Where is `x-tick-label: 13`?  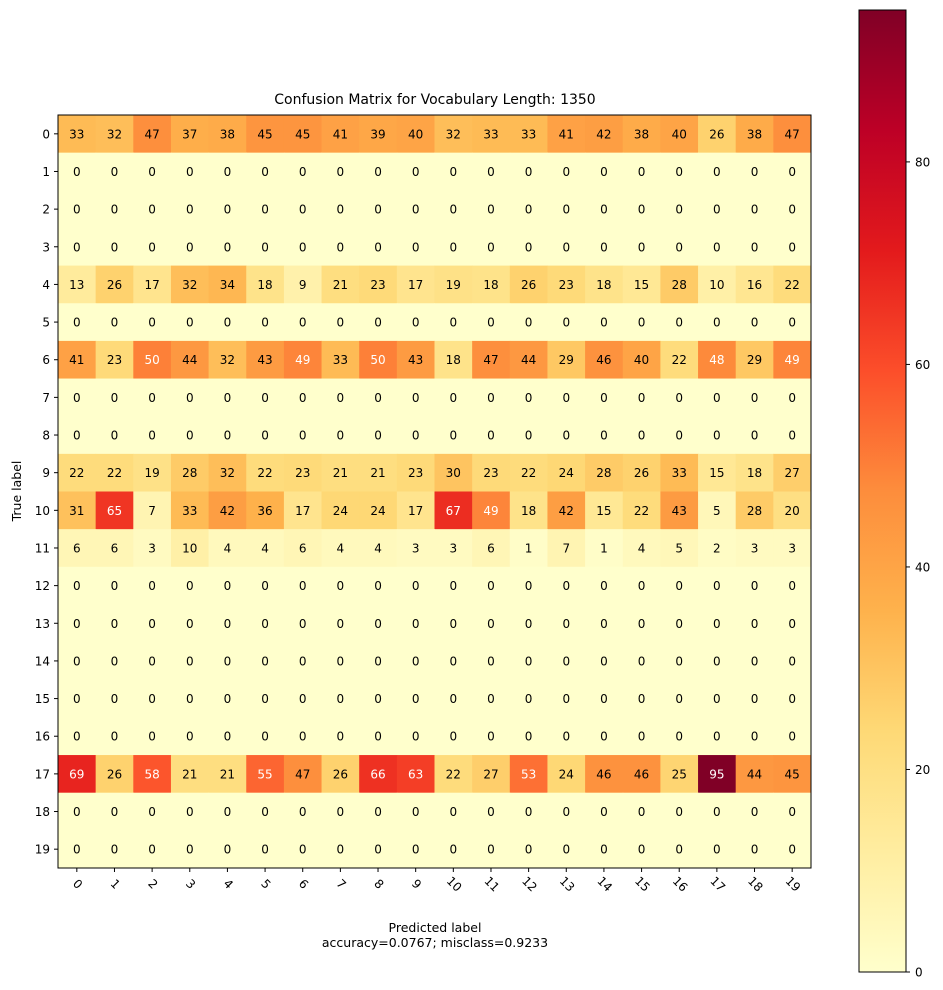 x-tick-label: 13 is located at coordinates (567, 884).